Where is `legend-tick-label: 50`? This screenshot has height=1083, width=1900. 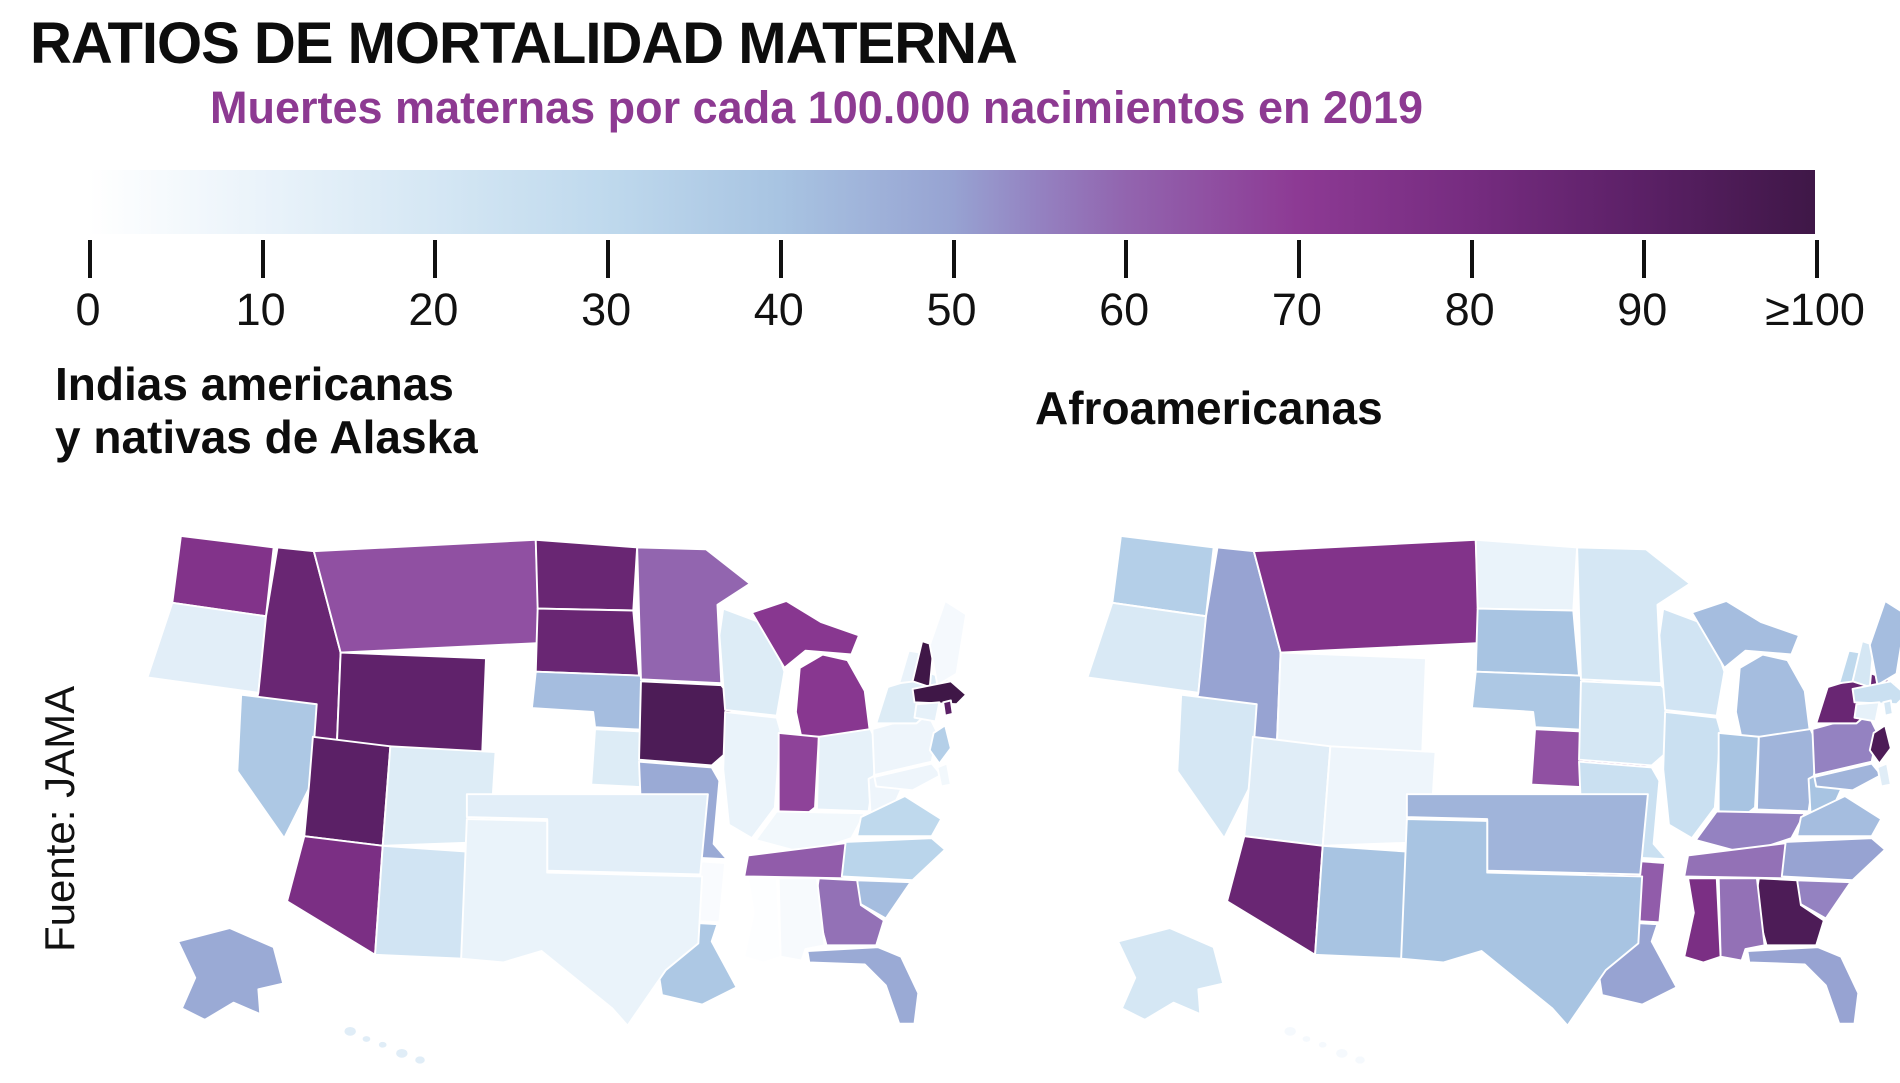
legend-tick-label: 50 is located at coordinates (951, 309).